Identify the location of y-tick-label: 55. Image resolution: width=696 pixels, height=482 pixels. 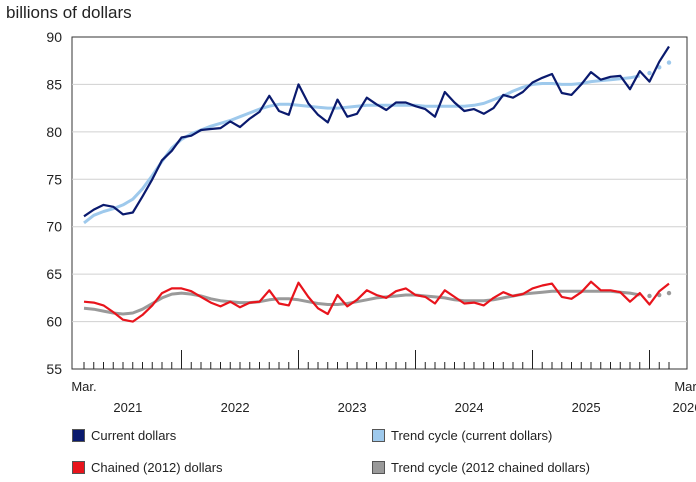
(54, 369).